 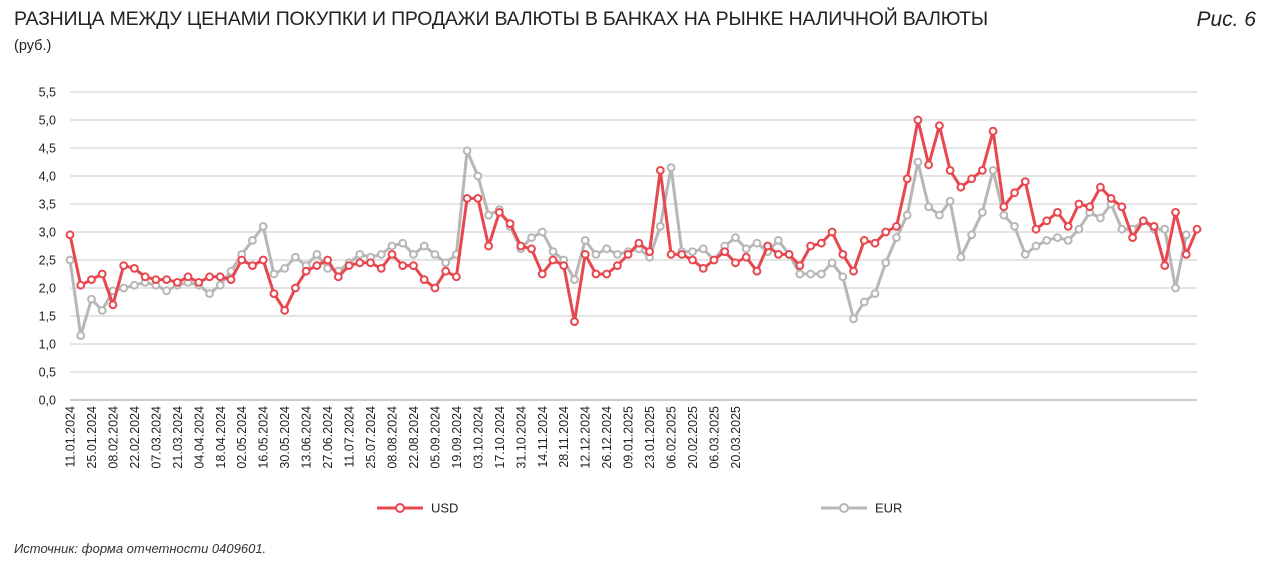 I want to click on figure-label: Рис. 6, so click(x=1226, y=19).